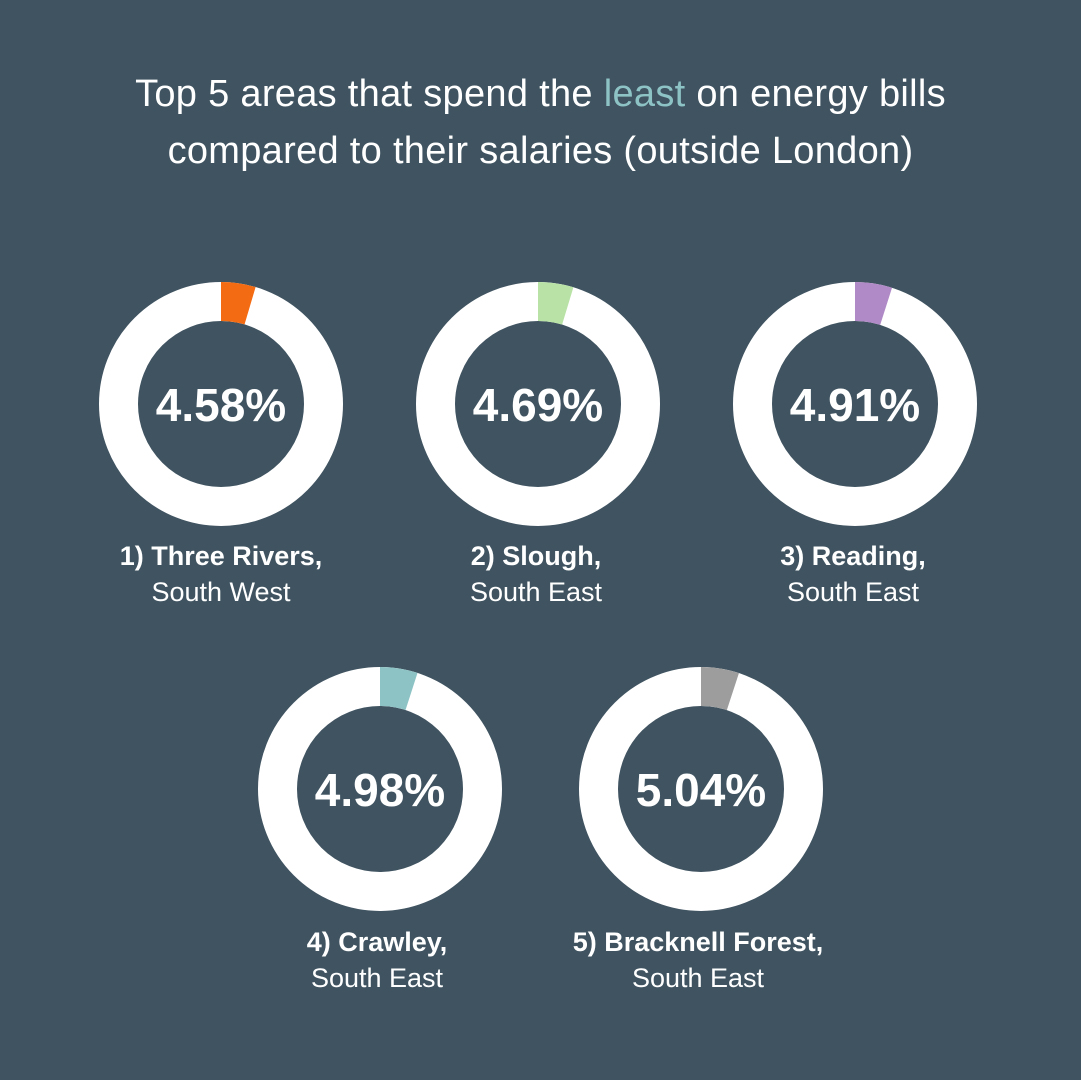  I want to click on donut-3-value-label: 4.91%, so click(855, 405).